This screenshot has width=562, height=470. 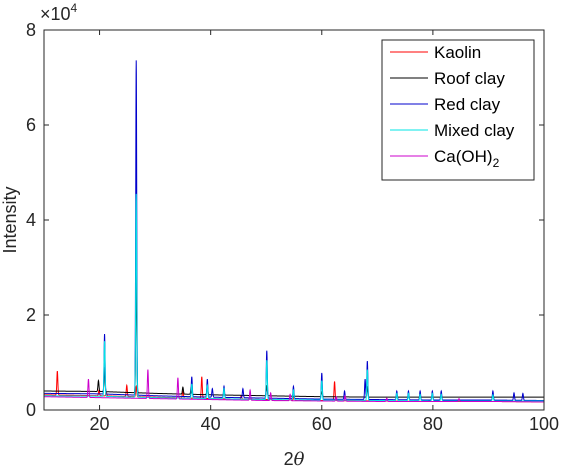 What do you see at coordinates (467, 158) in the screenshot?
I see `legend-label: Ca(OH)2` at bounding box center [467, 158].